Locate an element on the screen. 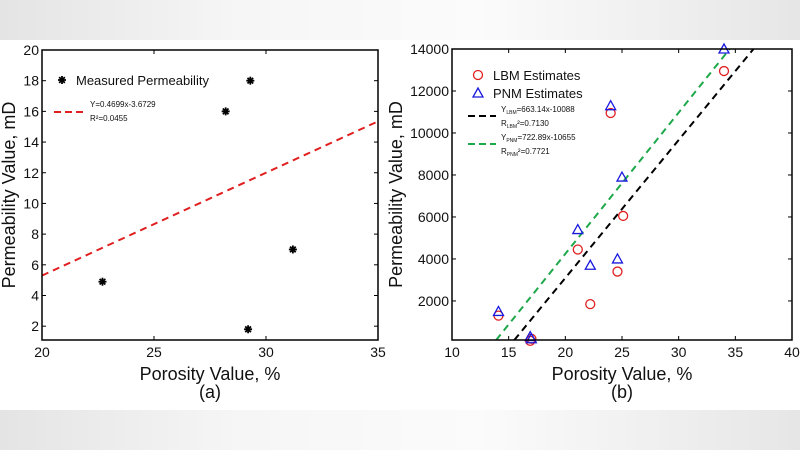 The image size is (800, 450). y-tick-label: 4000 is located at coordinates (433, 259).